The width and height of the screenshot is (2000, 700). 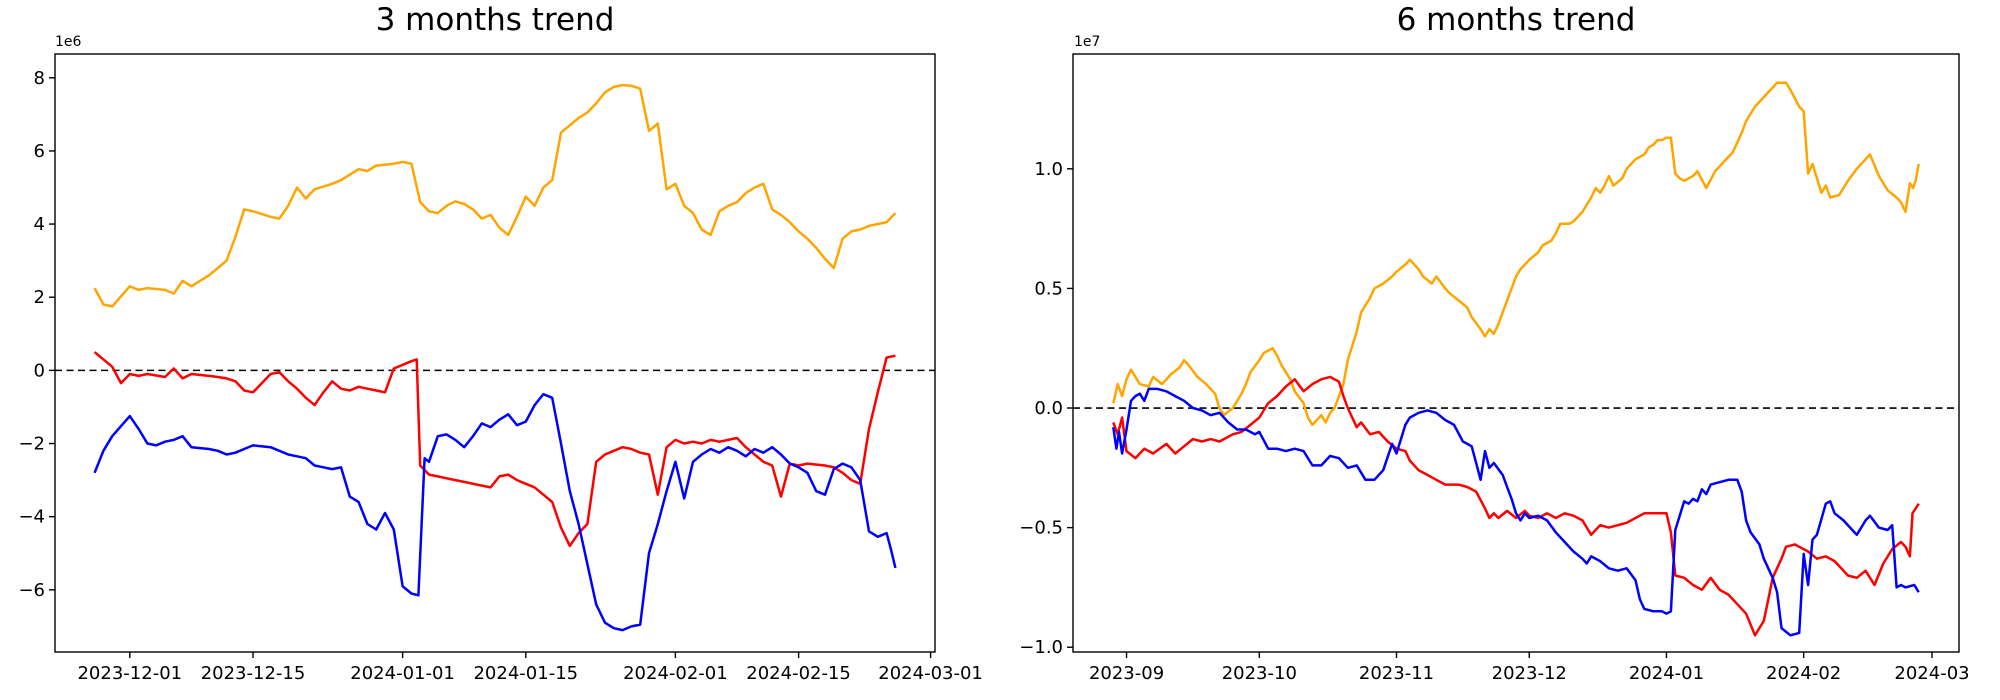 I want to click on y-tick-label: −4, so click(x=31, y=517).